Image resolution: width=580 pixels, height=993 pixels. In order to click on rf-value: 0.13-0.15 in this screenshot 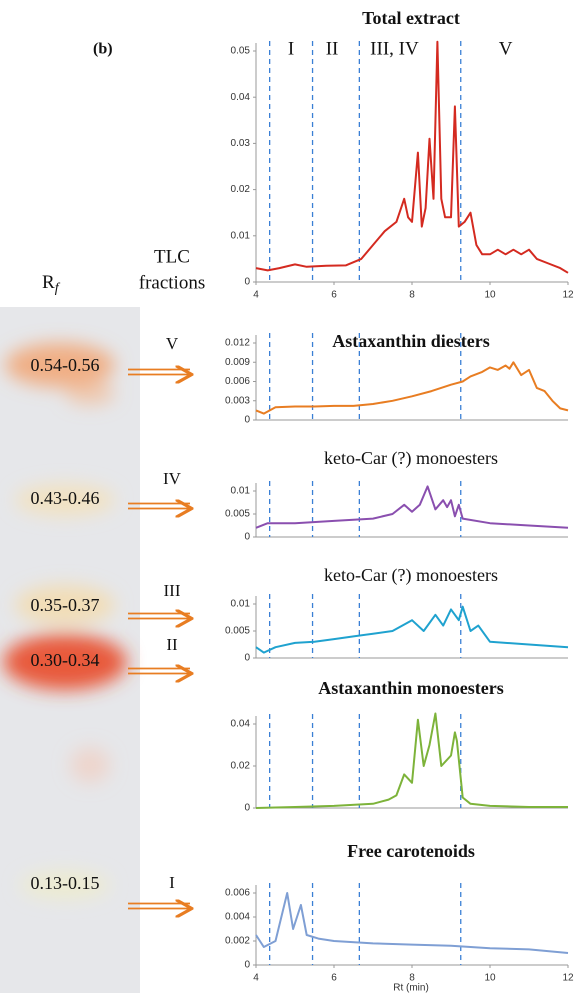, I will do `click(65, 883)`.